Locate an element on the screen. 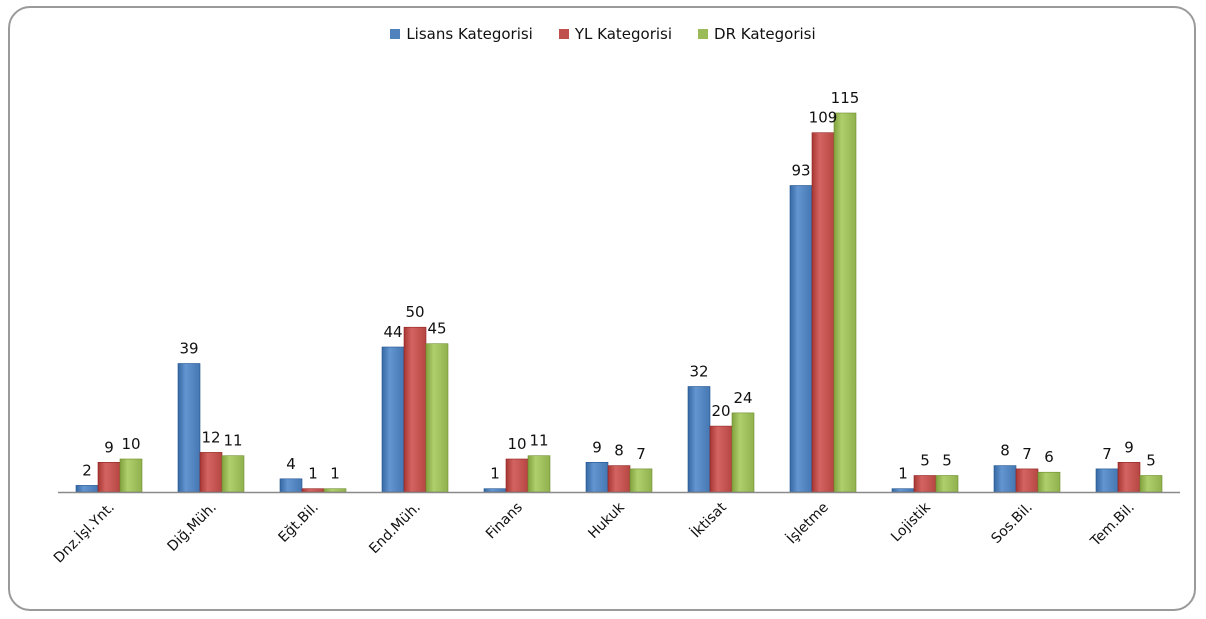 This screenshot has height=619, width=1206. x-tick-label-7: İşletme is located at coordinates (807, 522).